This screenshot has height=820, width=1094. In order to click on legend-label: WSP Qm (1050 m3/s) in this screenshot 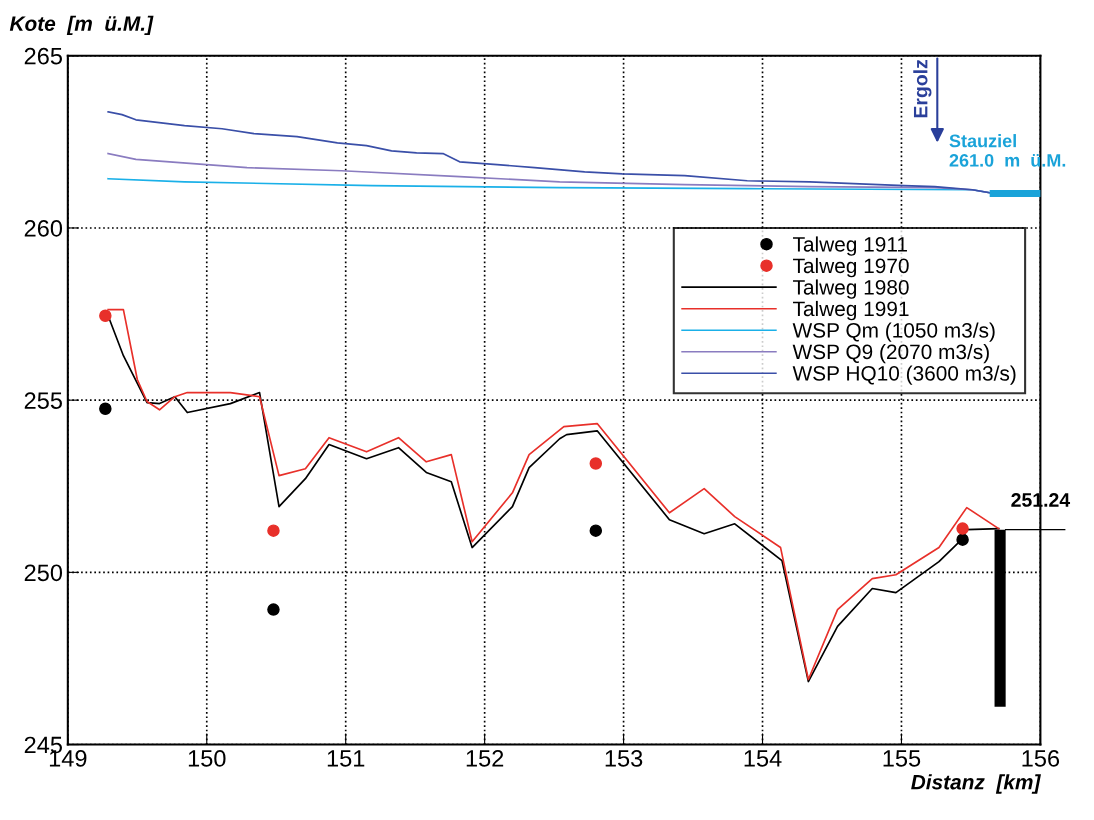, I will do `click(893, 332)`.